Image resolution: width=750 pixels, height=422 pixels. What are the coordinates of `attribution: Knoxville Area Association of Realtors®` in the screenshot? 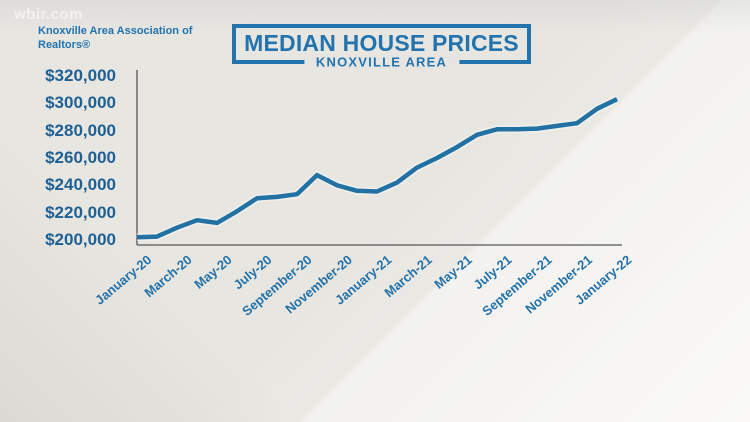 It's located at (115, 38).